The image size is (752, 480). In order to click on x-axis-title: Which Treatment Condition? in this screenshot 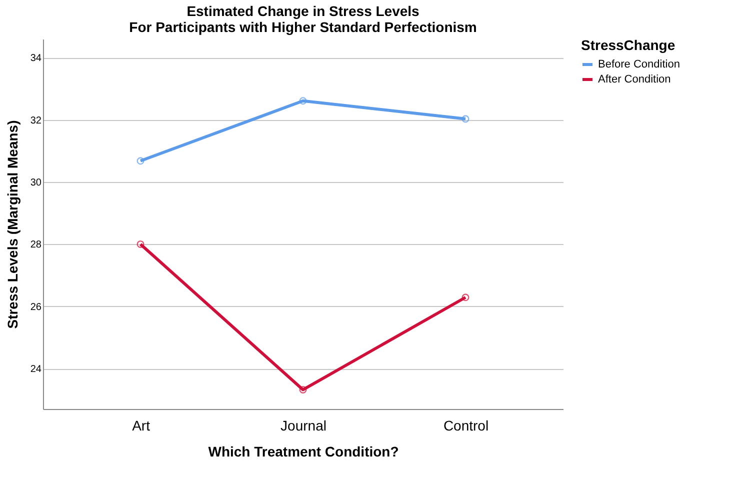, I will do `click(303, 452)`.